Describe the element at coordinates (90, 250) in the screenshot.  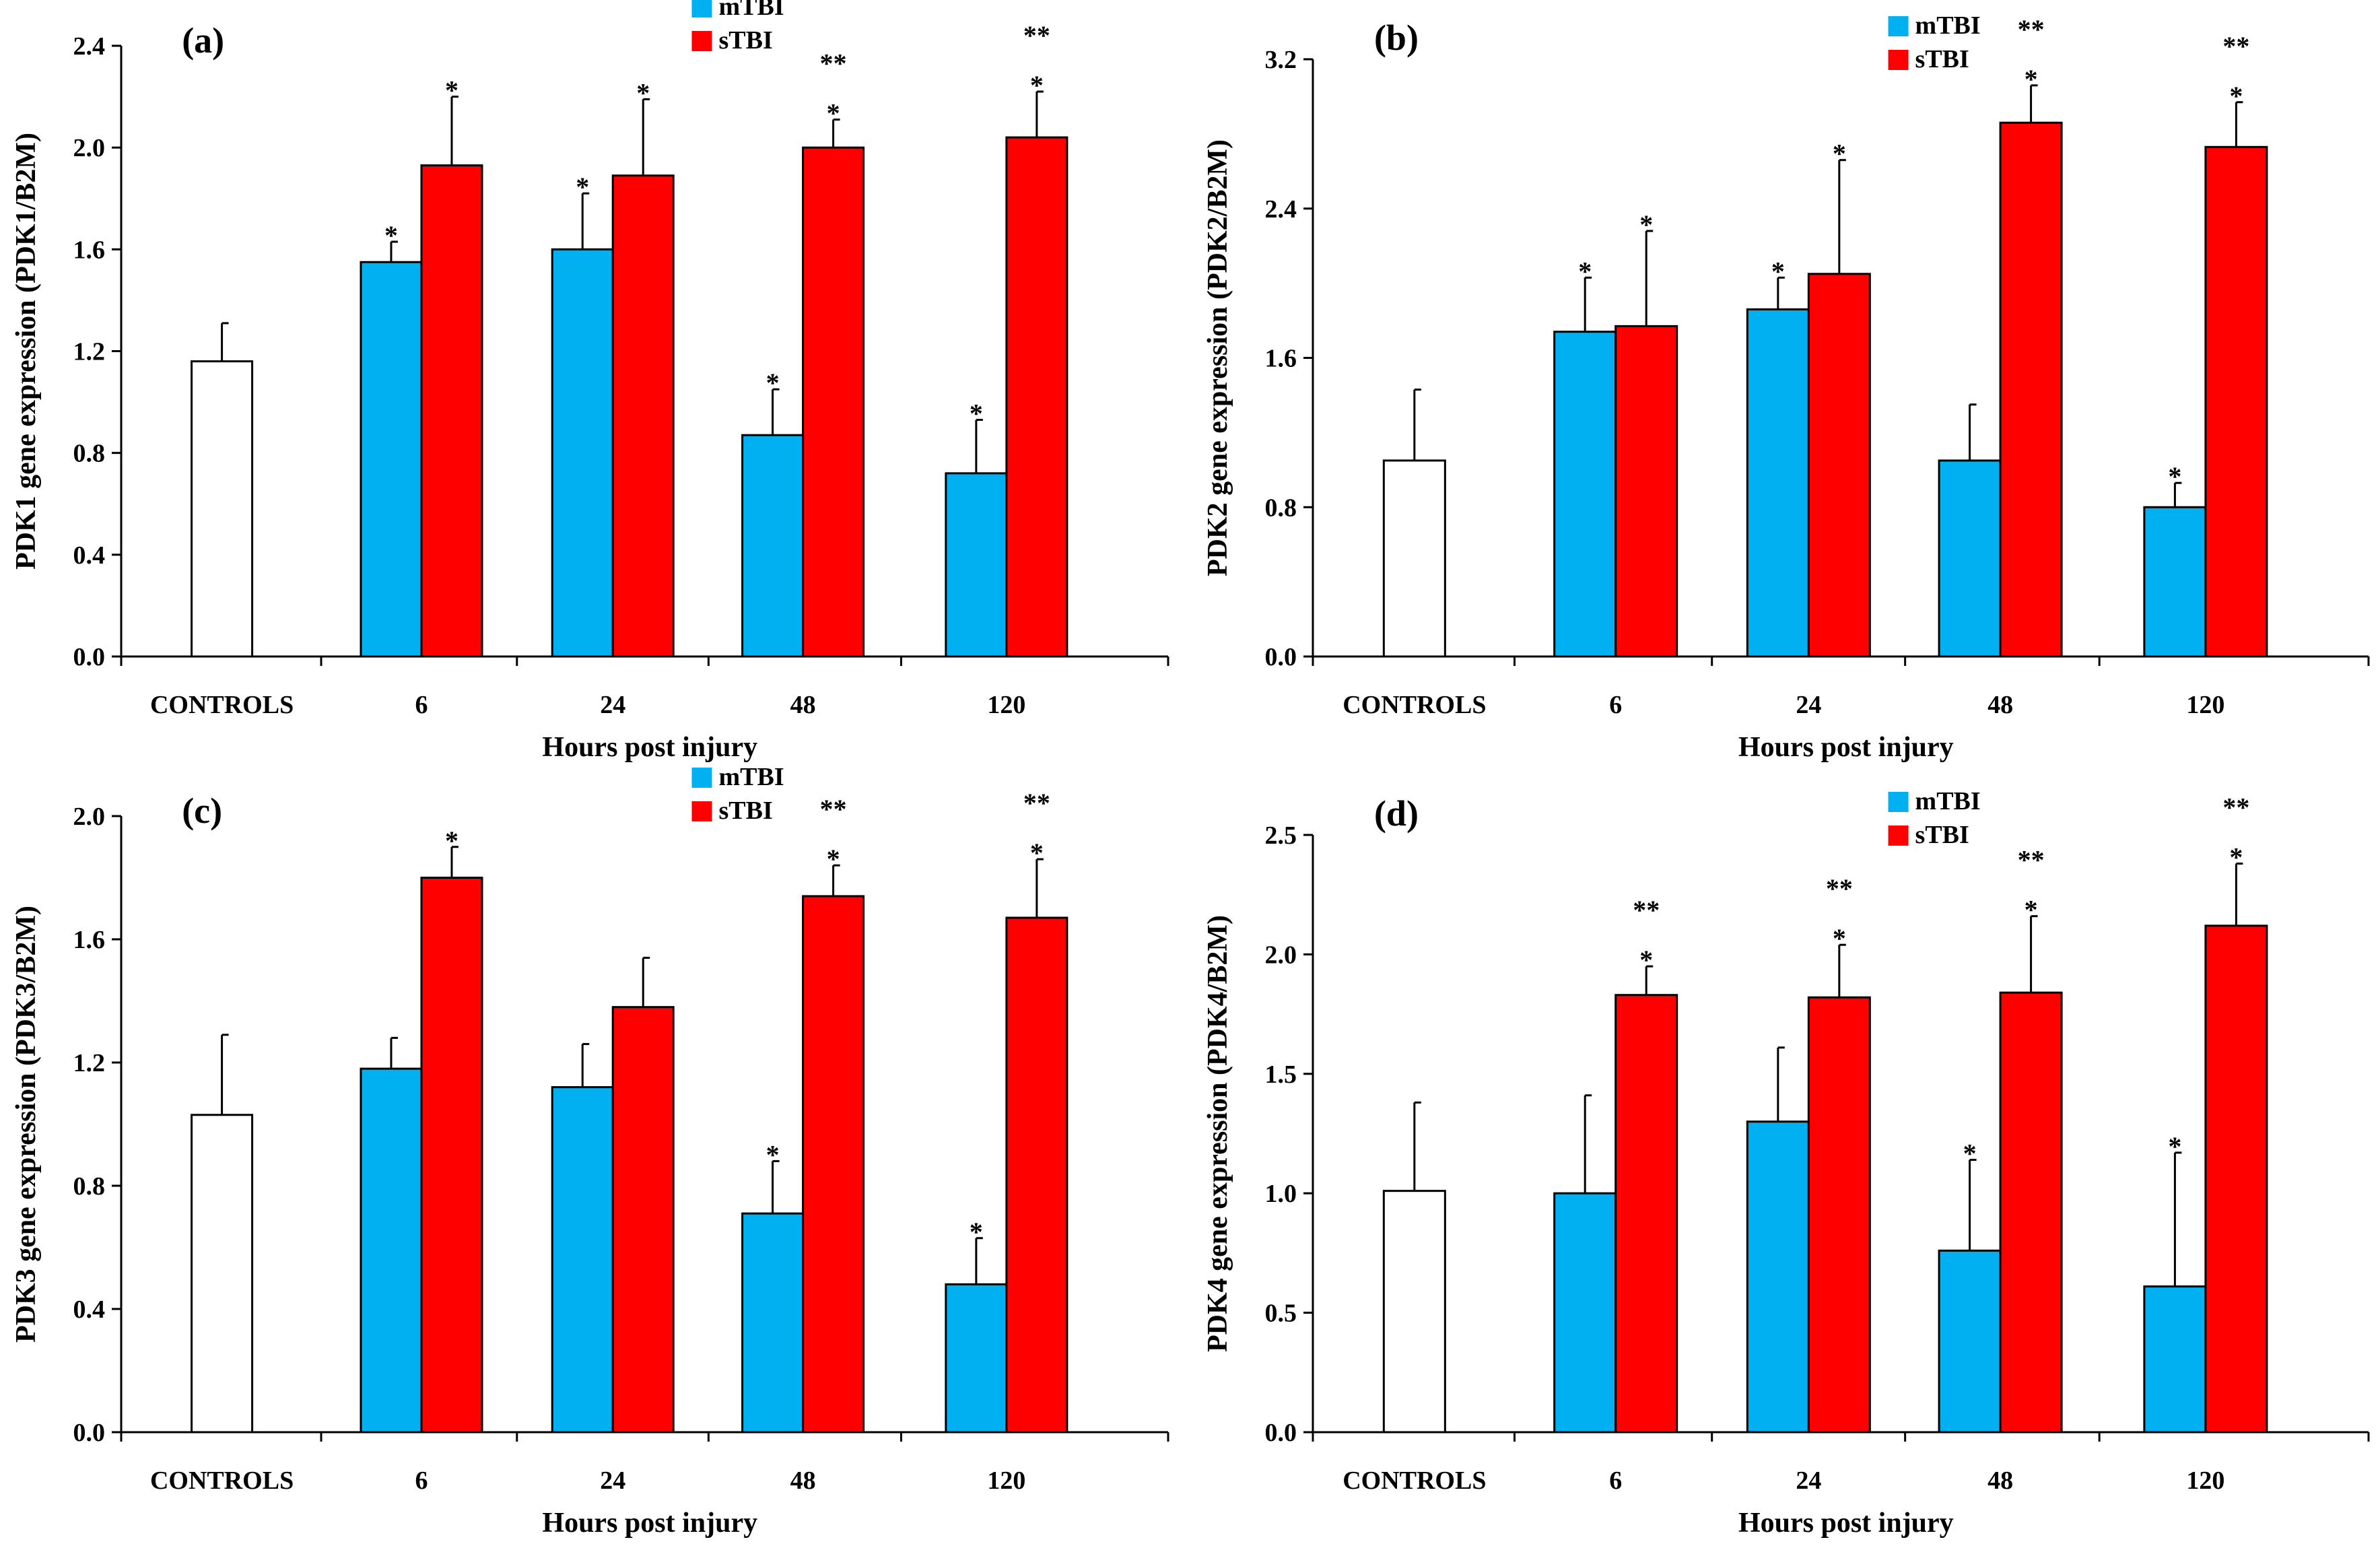
I see `y-tick-label: 1.6` at that location.